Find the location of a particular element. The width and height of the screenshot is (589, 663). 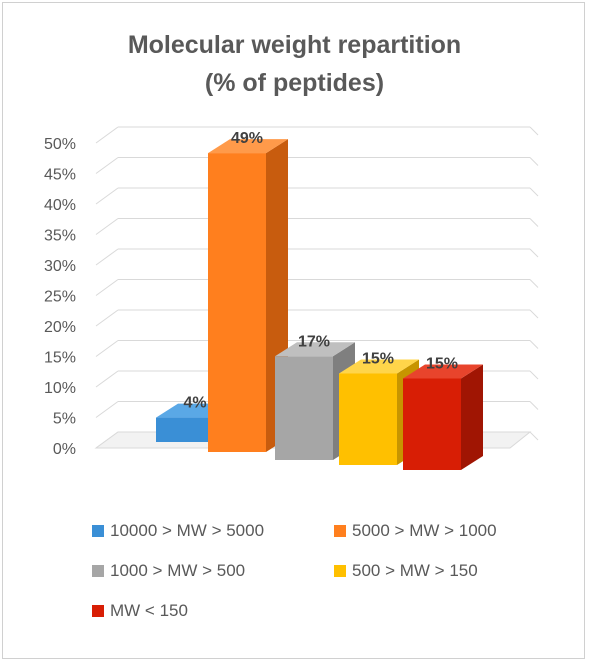

bar-side is located at coordinates (472, 417).